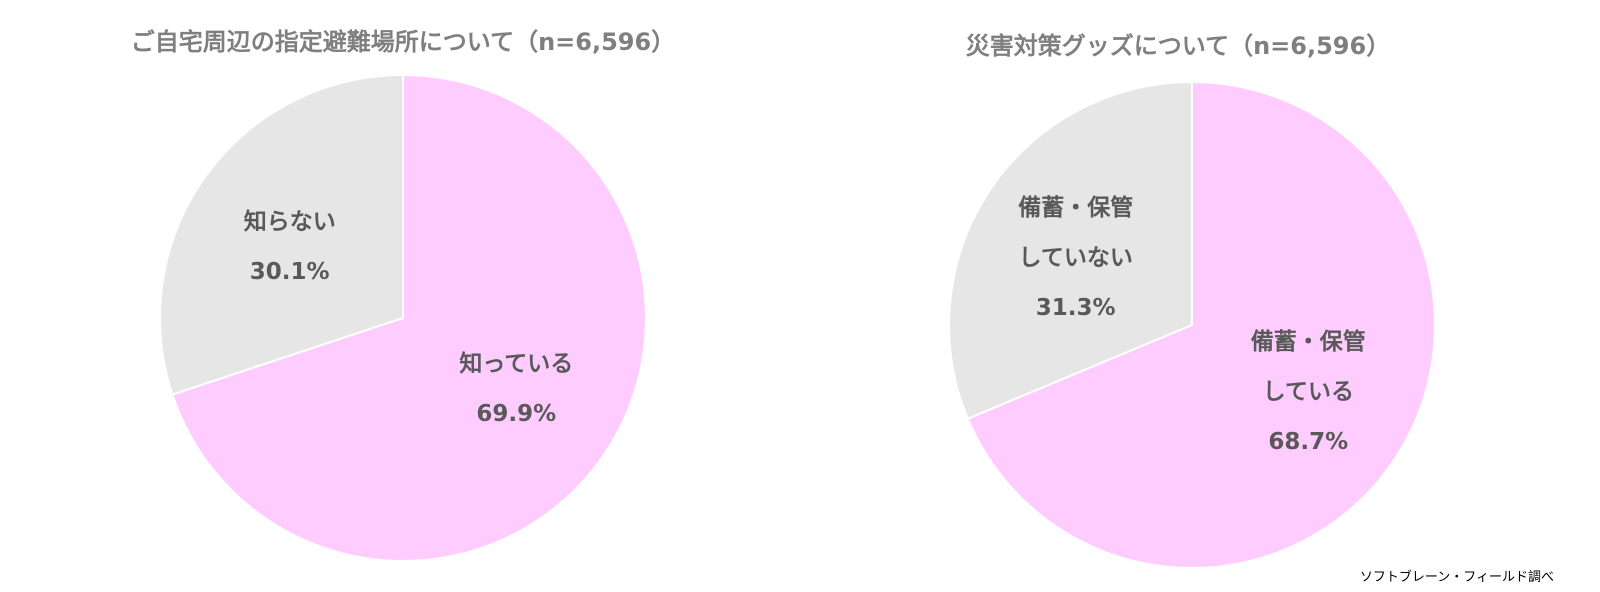 Image resolution: width=1600 pixels, height=592 pixels. I want to click on value-label: 31.3%, so click(1075, 307).